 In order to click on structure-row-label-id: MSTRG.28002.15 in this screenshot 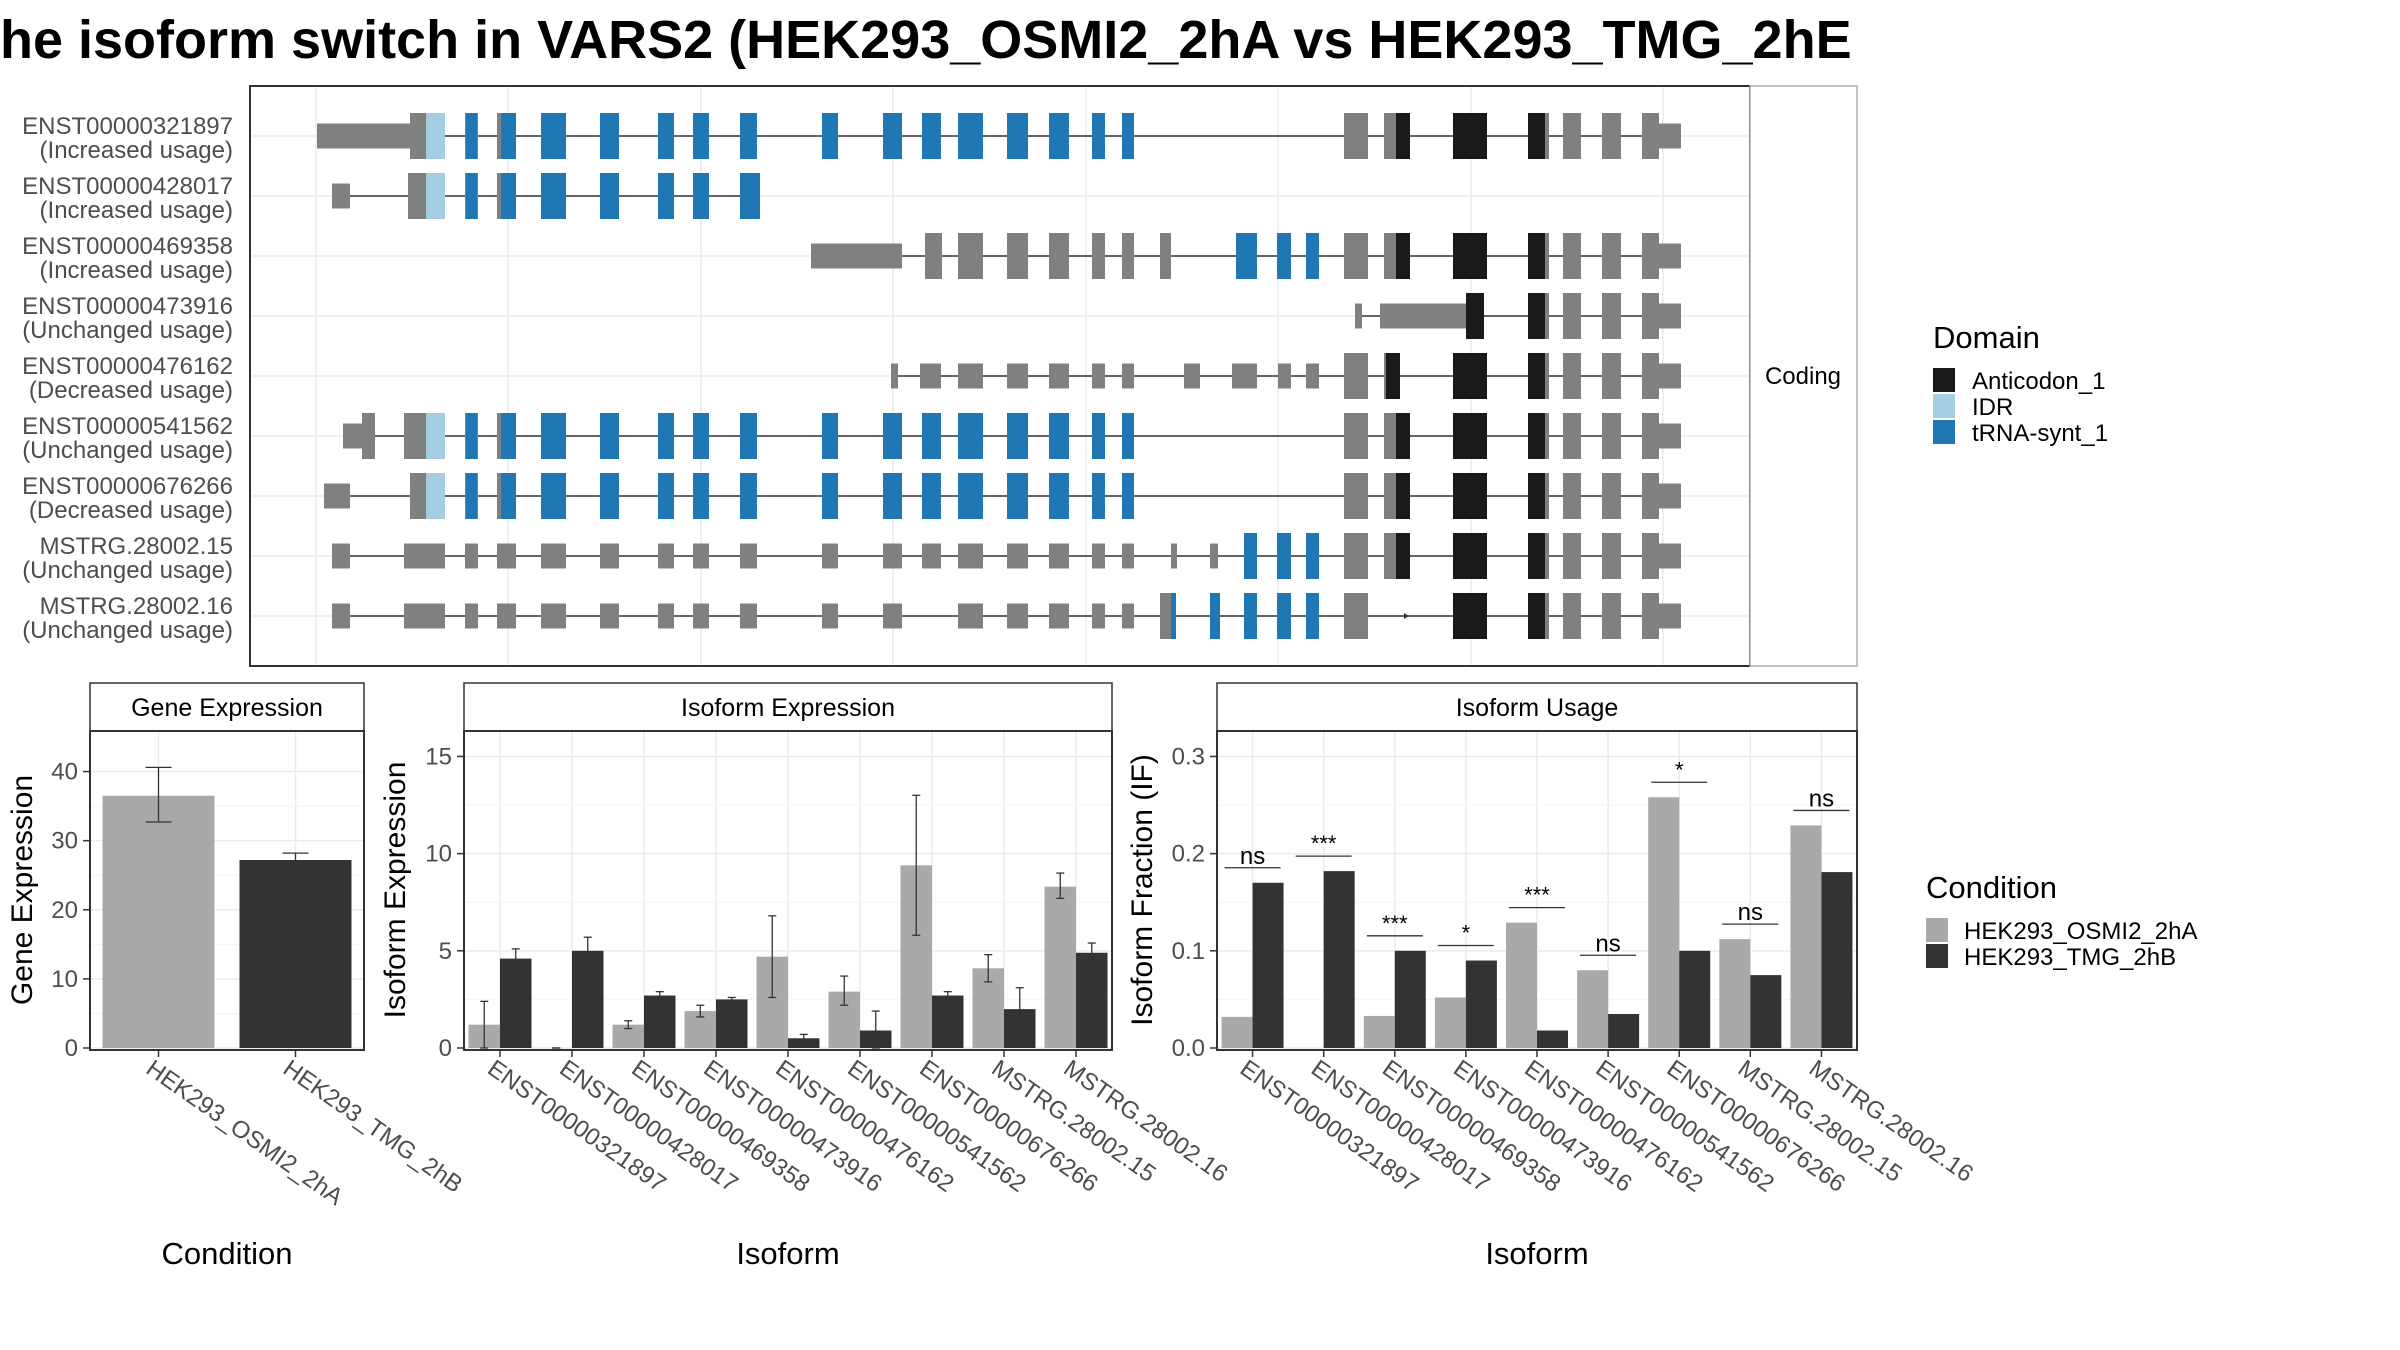, I will do `click(136, 546)`.